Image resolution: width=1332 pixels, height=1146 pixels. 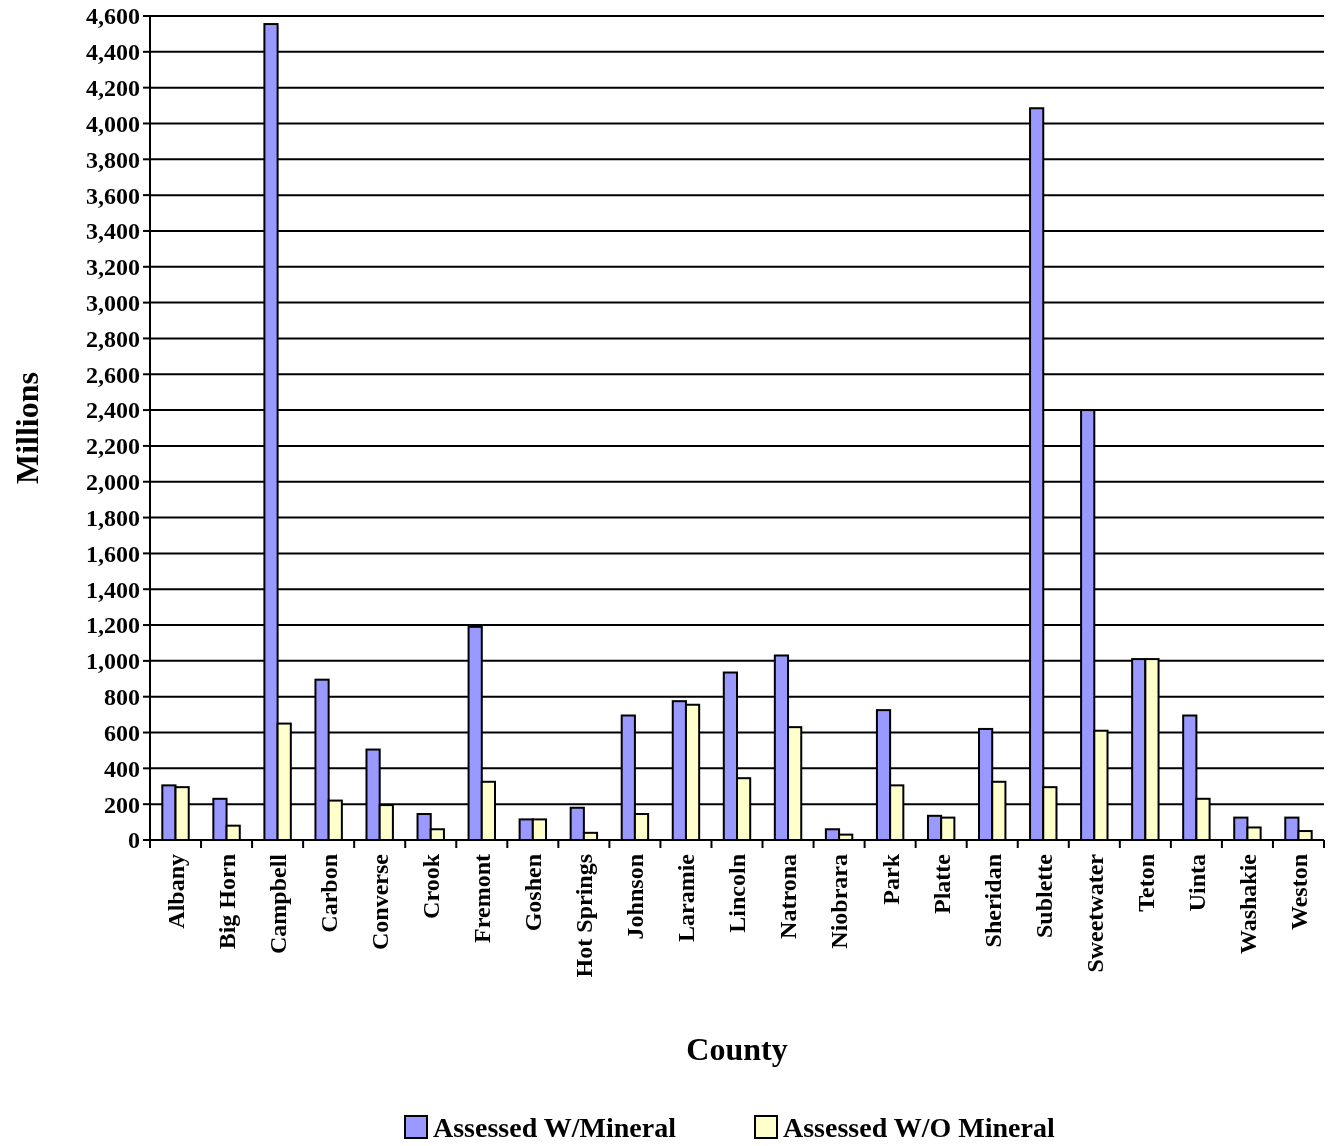 What do you see at coordinates (533, 893) in the screenshot?
I see `x-tick-label: Goshen` at bounding box center [533, 893].